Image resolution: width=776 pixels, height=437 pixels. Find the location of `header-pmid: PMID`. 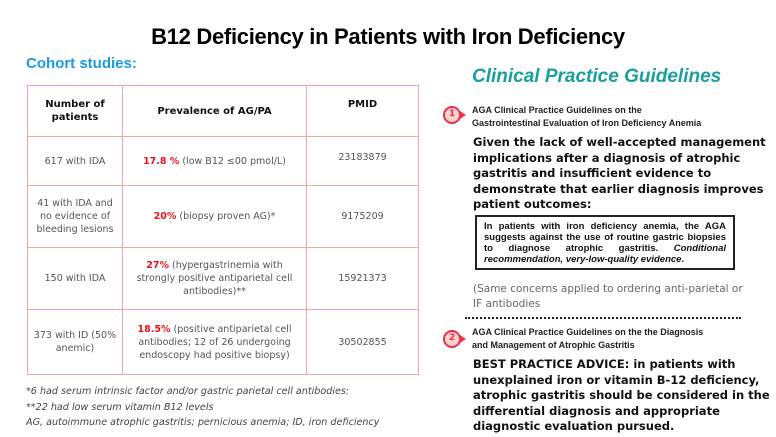

header-pmid: PMID is located at coordinates (362, 111).